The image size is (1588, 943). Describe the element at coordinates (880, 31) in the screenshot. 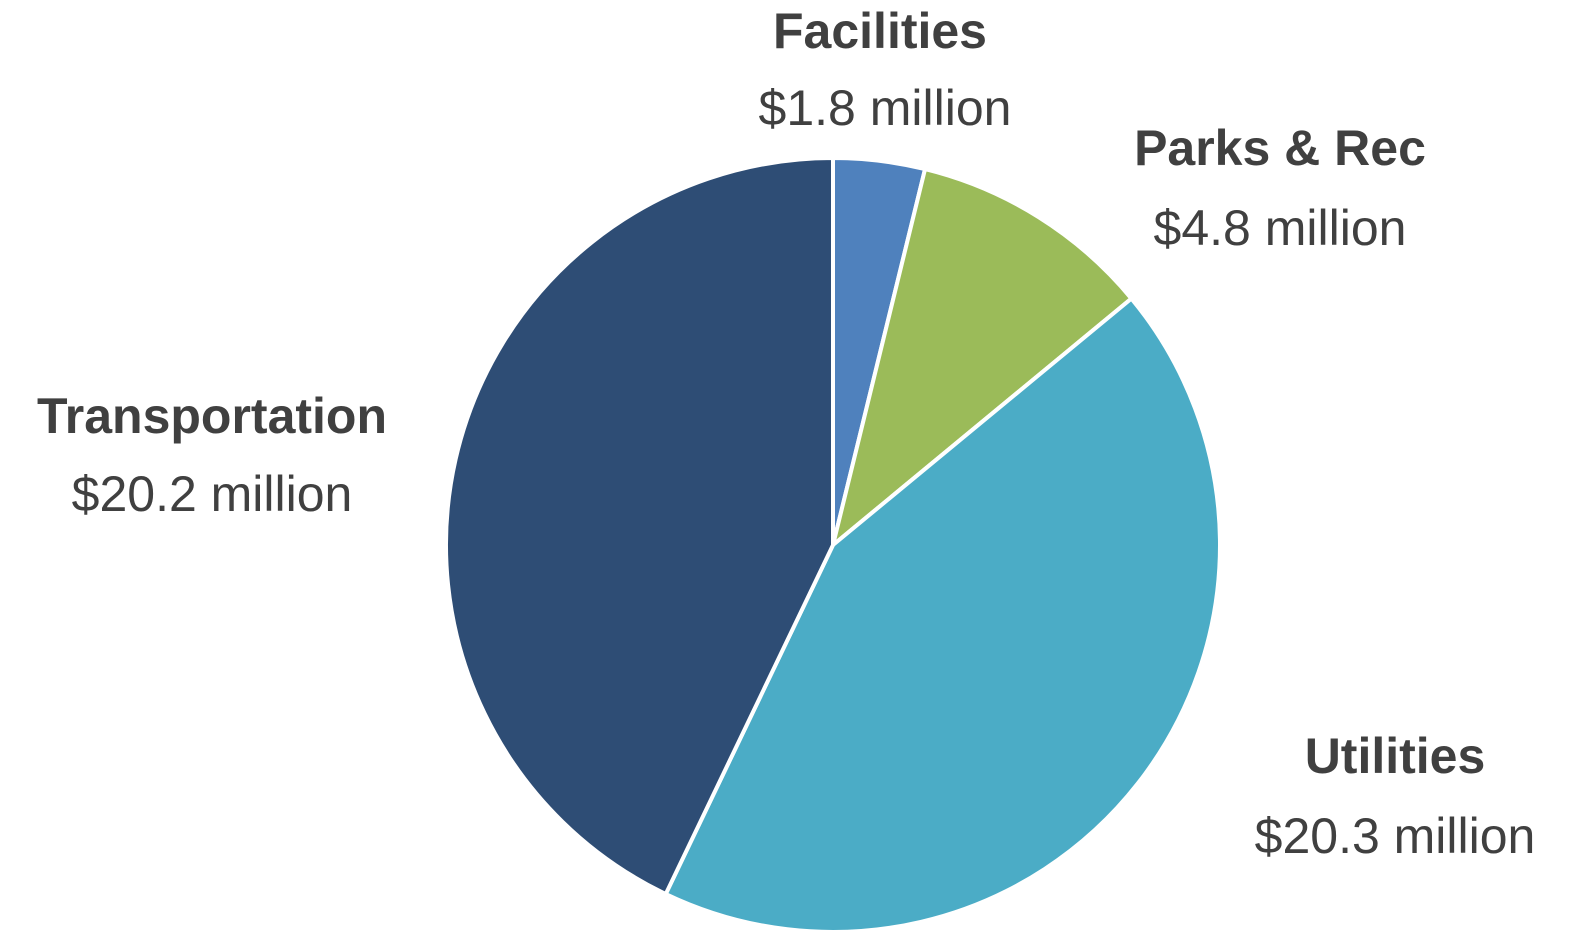

I see `slice-name: Facilities` at that location.